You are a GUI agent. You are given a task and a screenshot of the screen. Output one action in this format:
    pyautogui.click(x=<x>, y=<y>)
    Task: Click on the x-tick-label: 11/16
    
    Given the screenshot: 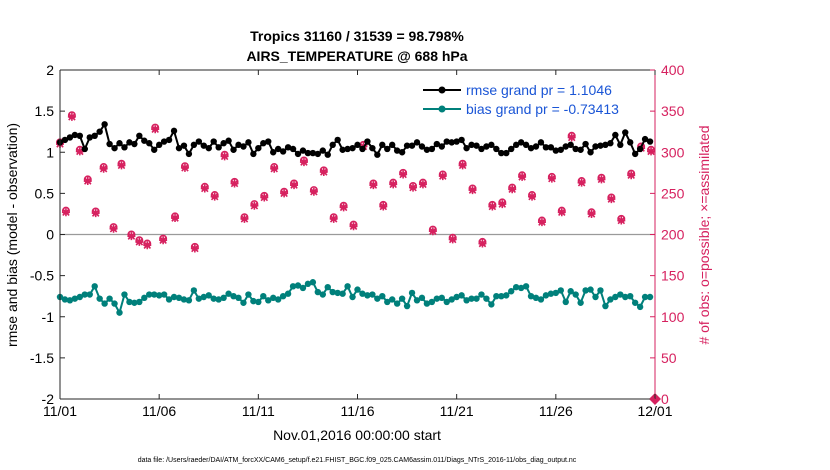 What is the action you would take?
    pyautogui.click(x=358, y=411)
    